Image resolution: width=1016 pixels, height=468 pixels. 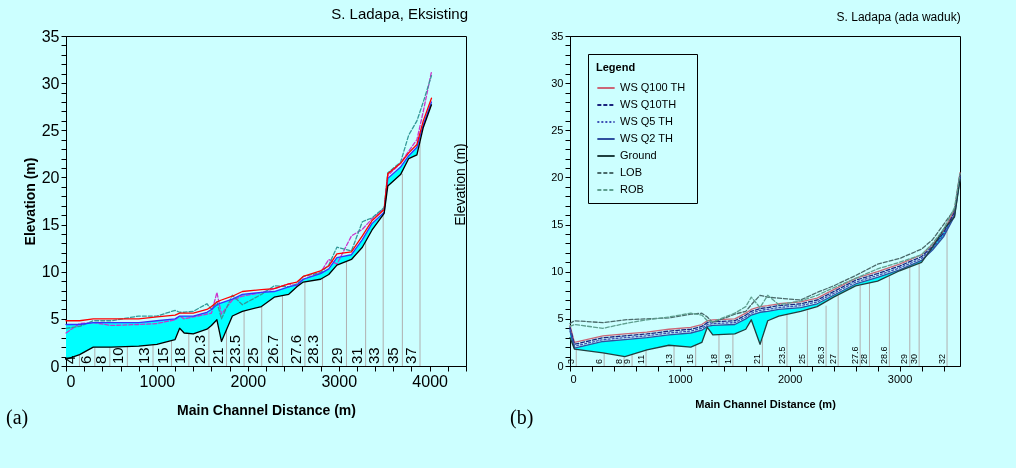 I want to click on text: (b), so click(x=522, y=417).